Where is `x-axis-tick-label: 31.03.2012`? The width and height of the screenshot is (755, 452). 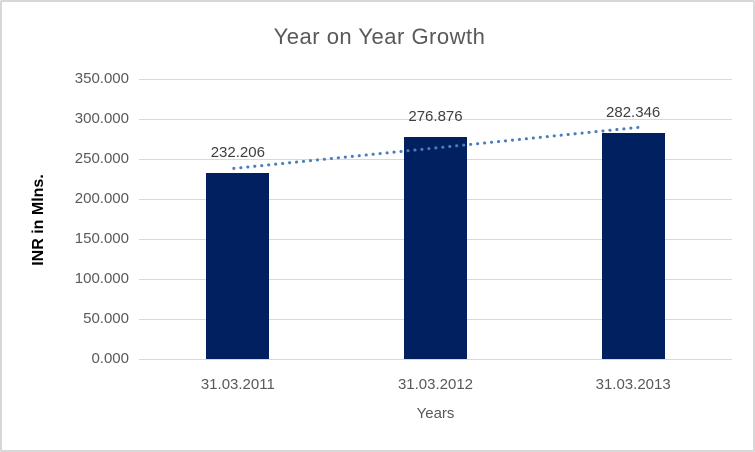
x-axis-tick-label: 31.03.2012 is located at coordinates (435, 384).